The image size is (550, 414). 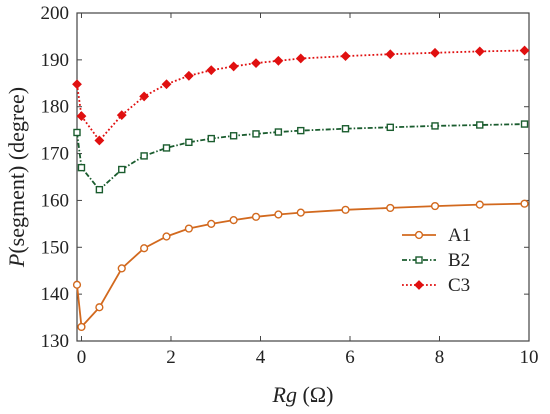 I want to click on legend: A1 B2 C3, so click(x=436, y=260).